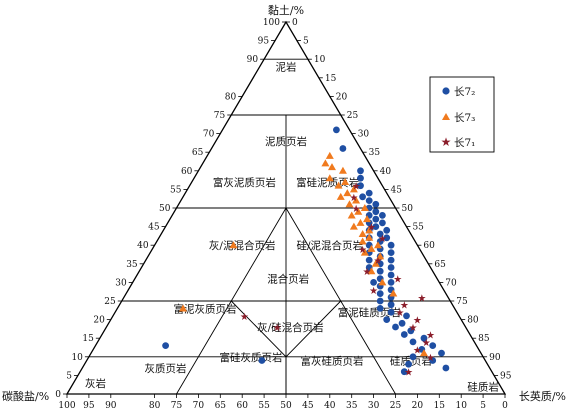  What do you see at coordinates (461, 406) in the screenshot?
I see `bottom-tick-label: 10` at bounding box center [461, 406].